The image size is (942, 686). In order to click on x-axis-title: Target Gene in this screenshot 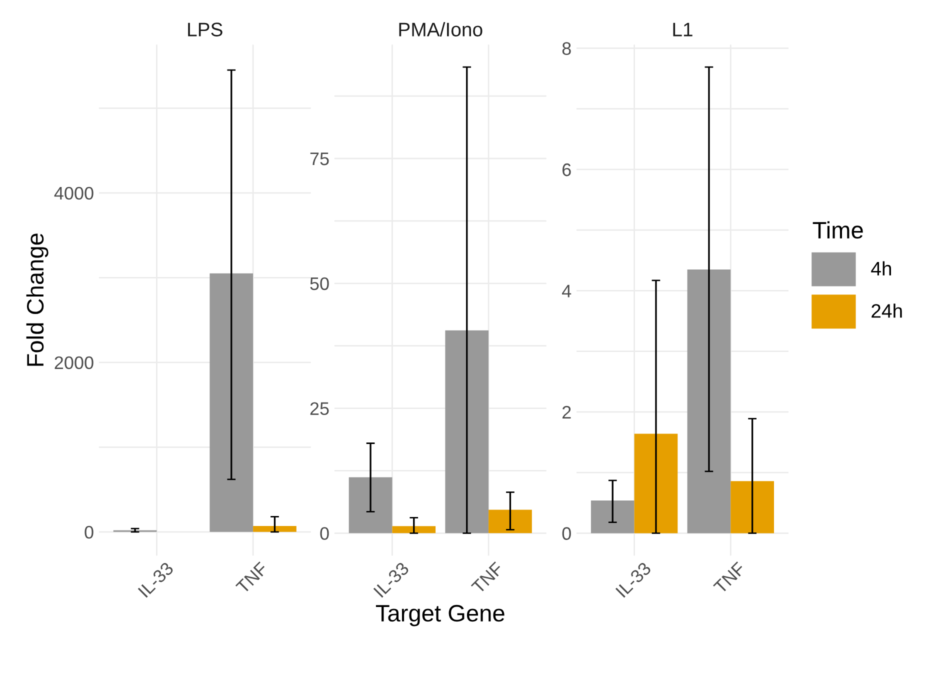, I will do `click(440, 615)`.